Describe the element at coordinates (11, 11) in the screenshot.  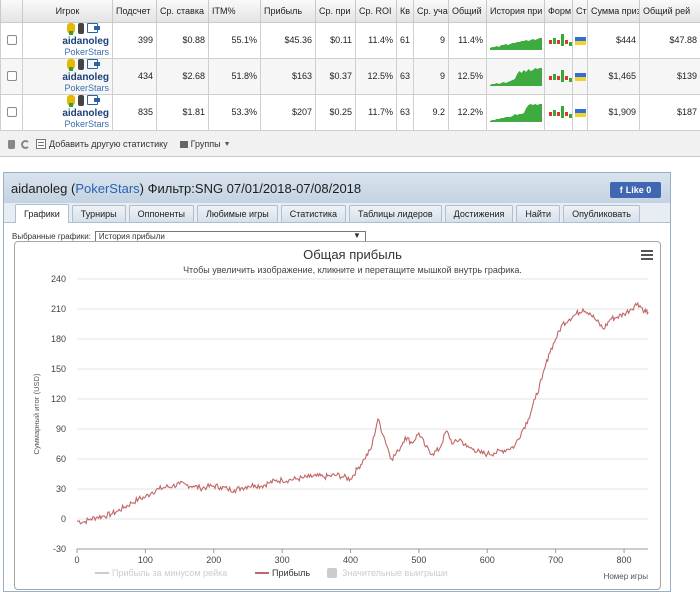
I see `select-column-header` at that location.